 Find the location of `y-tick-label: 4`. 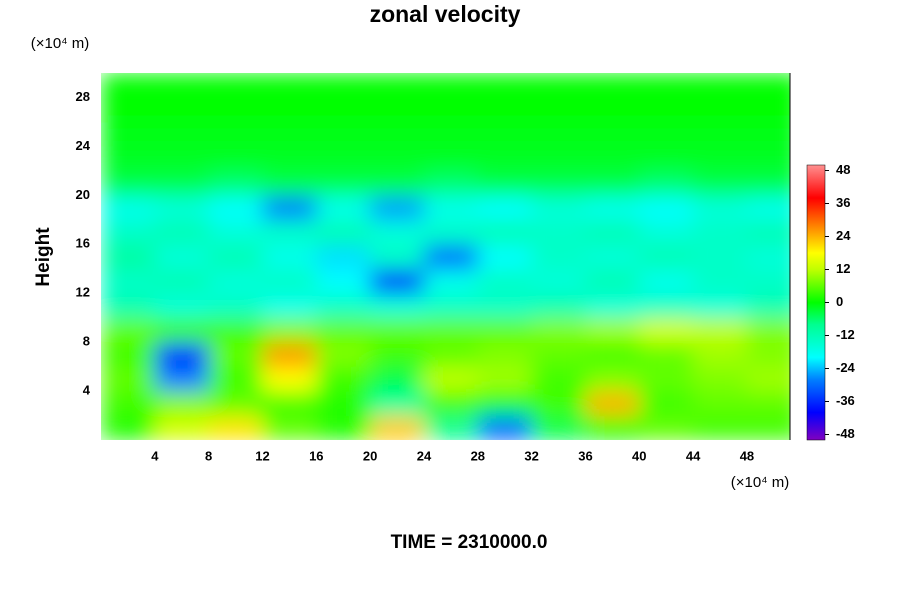

y-tick-label: 4 is located at coordinates (87, 390).